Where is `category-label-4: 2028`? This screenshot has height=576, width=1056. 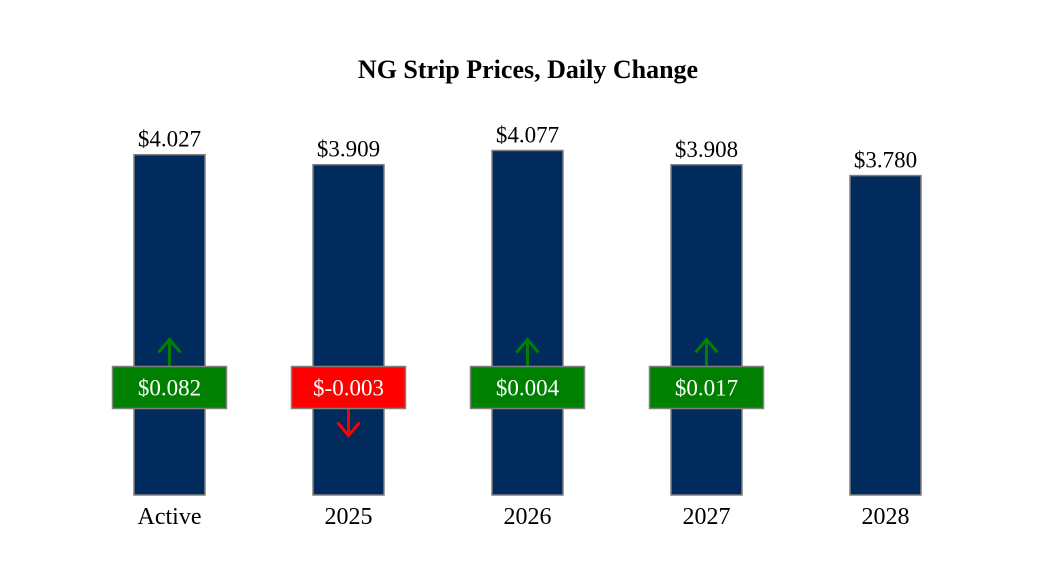 category-label-4: 2028 is located at coordinates (886, 517).